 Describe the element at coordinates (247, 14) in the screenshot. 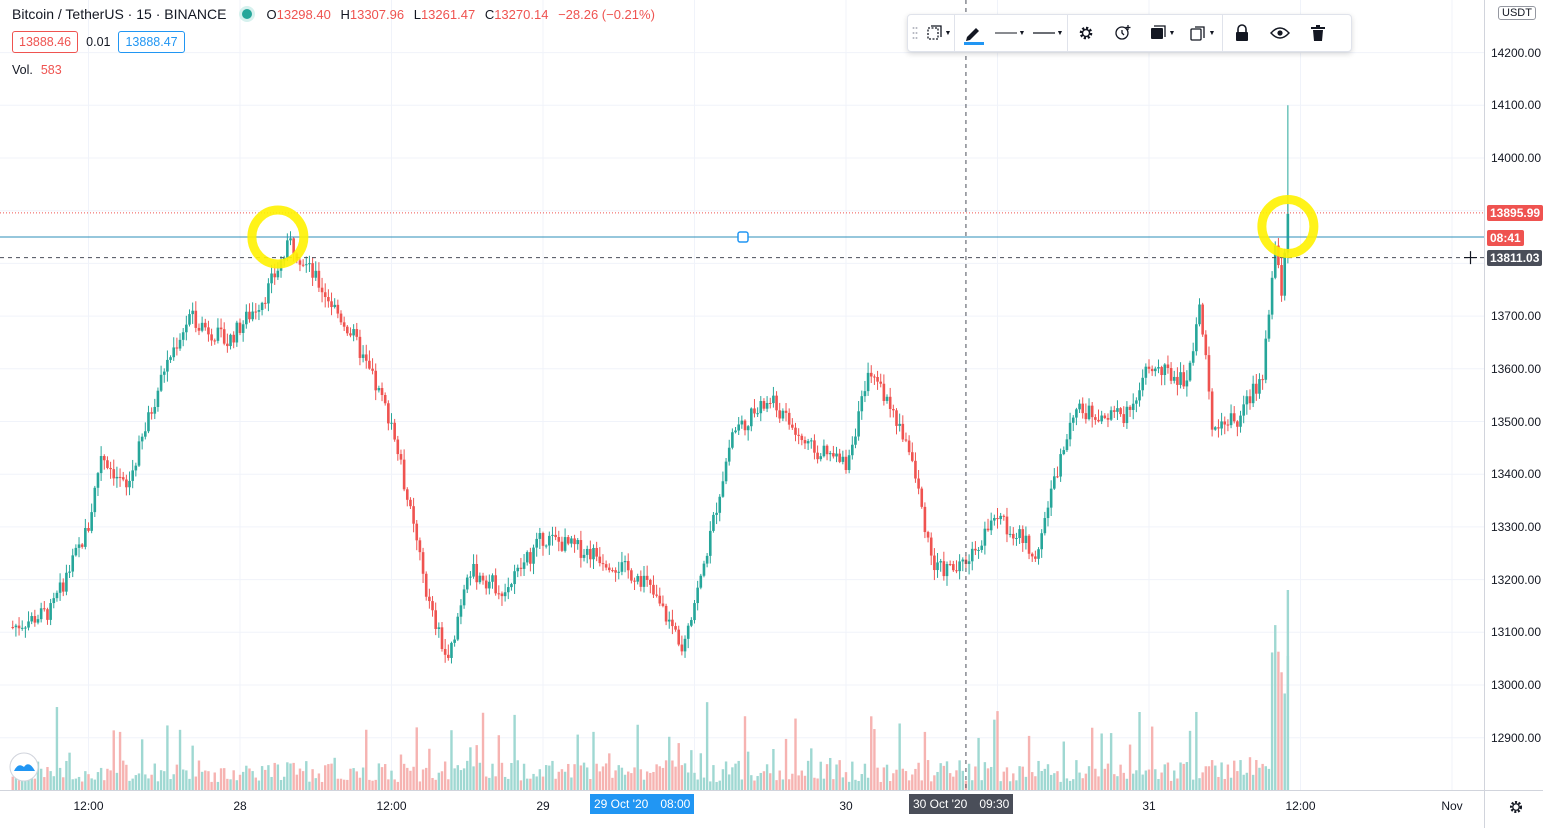

I see `market-status-icon` at that location.